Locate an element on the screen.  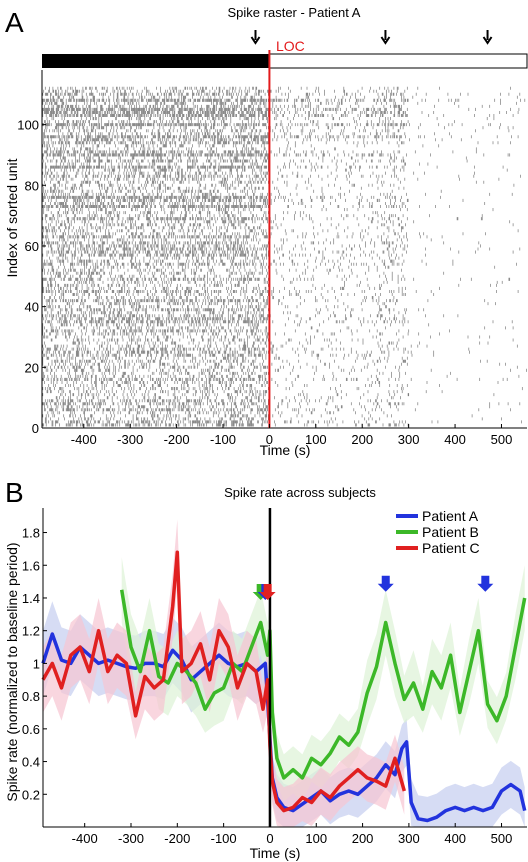
legend-label-c: Patient C is located at coordinates (451, 548).